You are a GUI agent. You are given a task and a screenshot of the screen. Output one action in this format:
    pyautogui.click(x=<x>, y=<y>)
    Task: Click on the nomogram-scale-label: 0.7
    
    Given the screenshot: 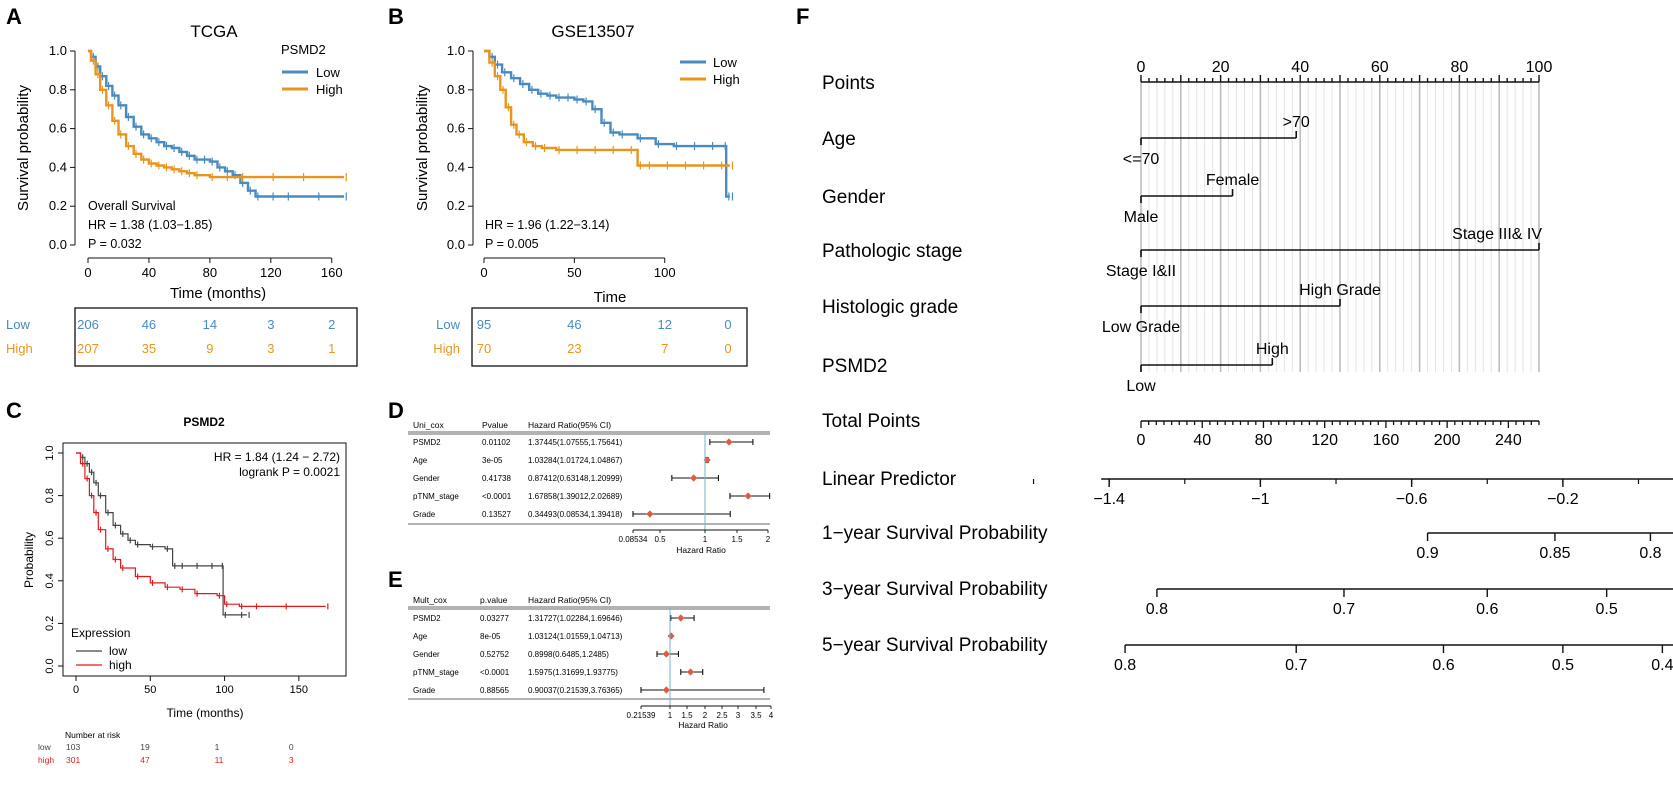 What is the action you would take?
    pyautogui.click(x=1296, y=665)
    